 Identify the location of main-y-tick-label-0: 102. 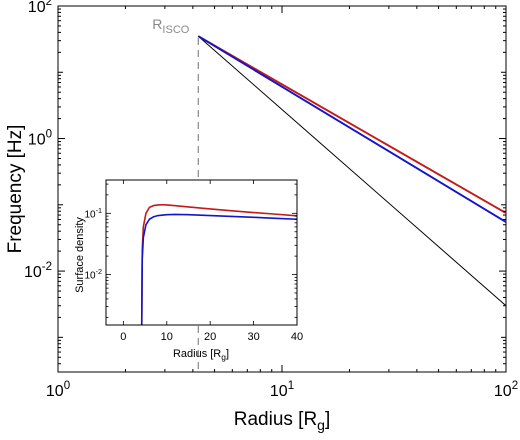
(40, 8).